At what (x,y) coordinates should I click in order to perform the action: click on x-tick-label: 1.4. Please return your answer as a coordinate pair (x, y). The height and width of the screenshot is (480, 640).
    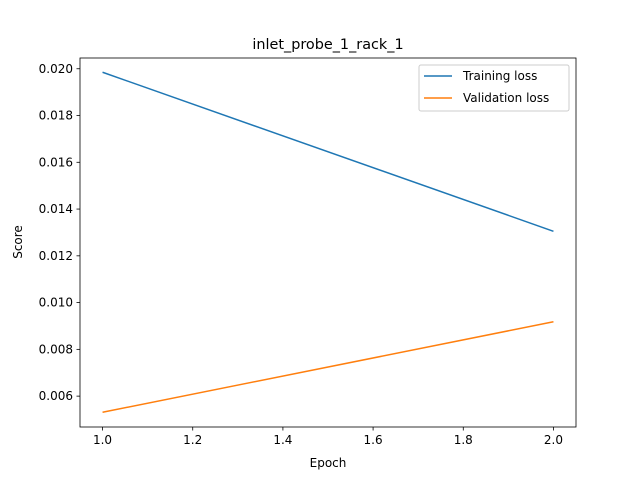
    Looking at the image, I should click on (282, 440).